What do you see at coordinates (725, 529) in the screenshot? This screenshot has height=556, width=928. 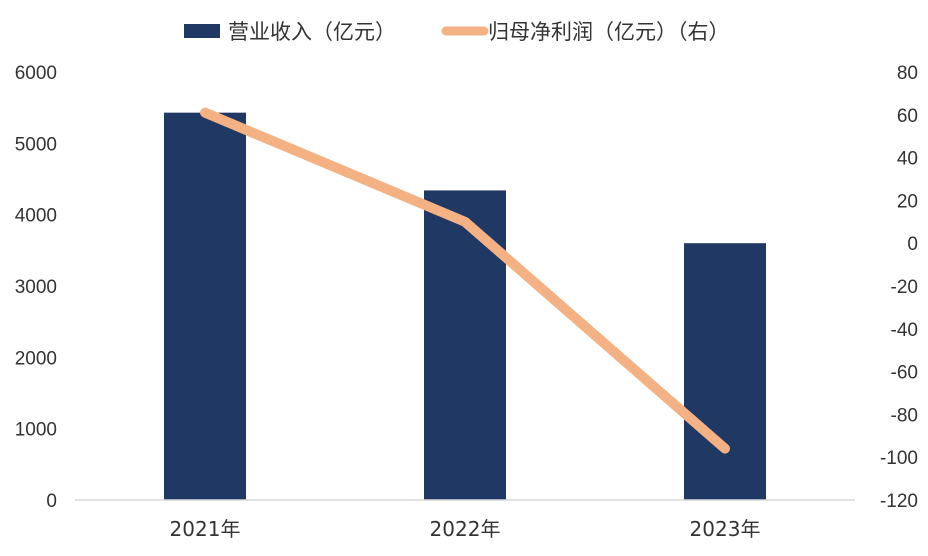 I see `category-label: 2023年` at bounding box center [725, 529].